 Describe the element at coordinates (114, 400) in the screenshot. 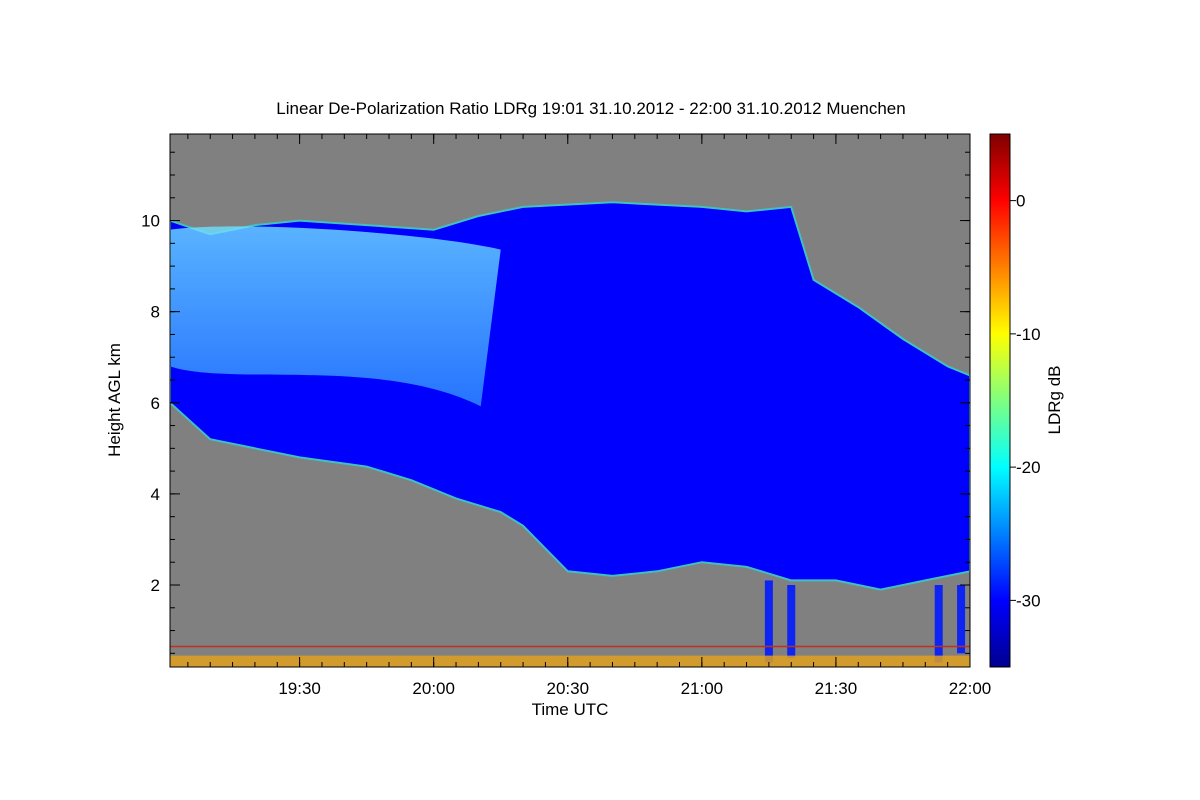

I see `y-axis-label: Height AGL km` at that location.